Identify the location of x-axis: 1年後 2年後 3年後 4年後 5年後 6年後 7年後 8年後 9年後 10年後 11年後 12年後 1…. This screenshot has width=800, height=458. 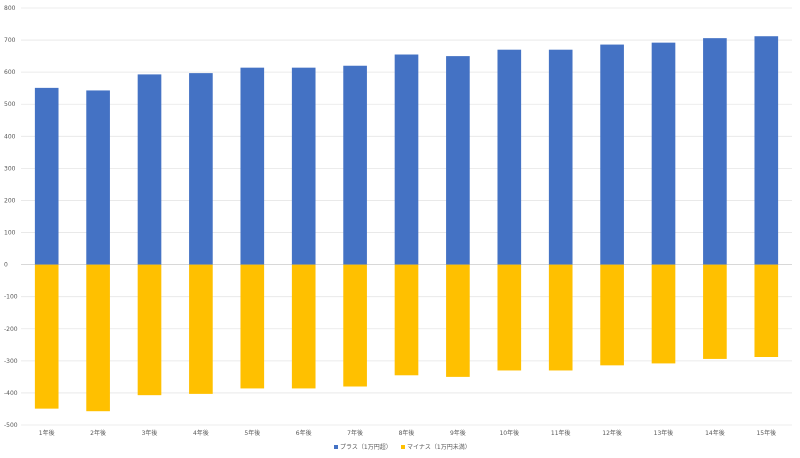
(407, 433).